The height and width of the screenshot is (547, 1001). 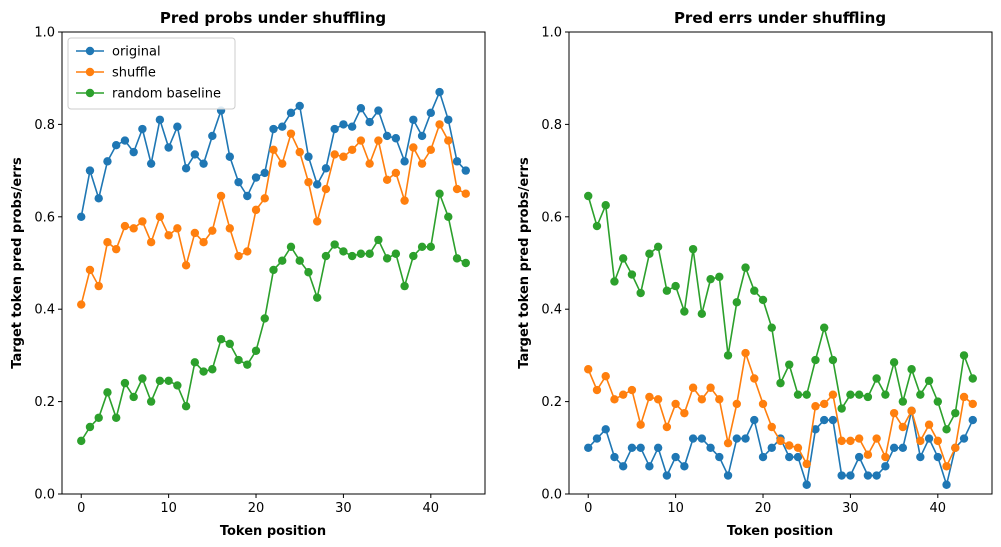 I want to click on left-series-original, so click(x=273, y=154).